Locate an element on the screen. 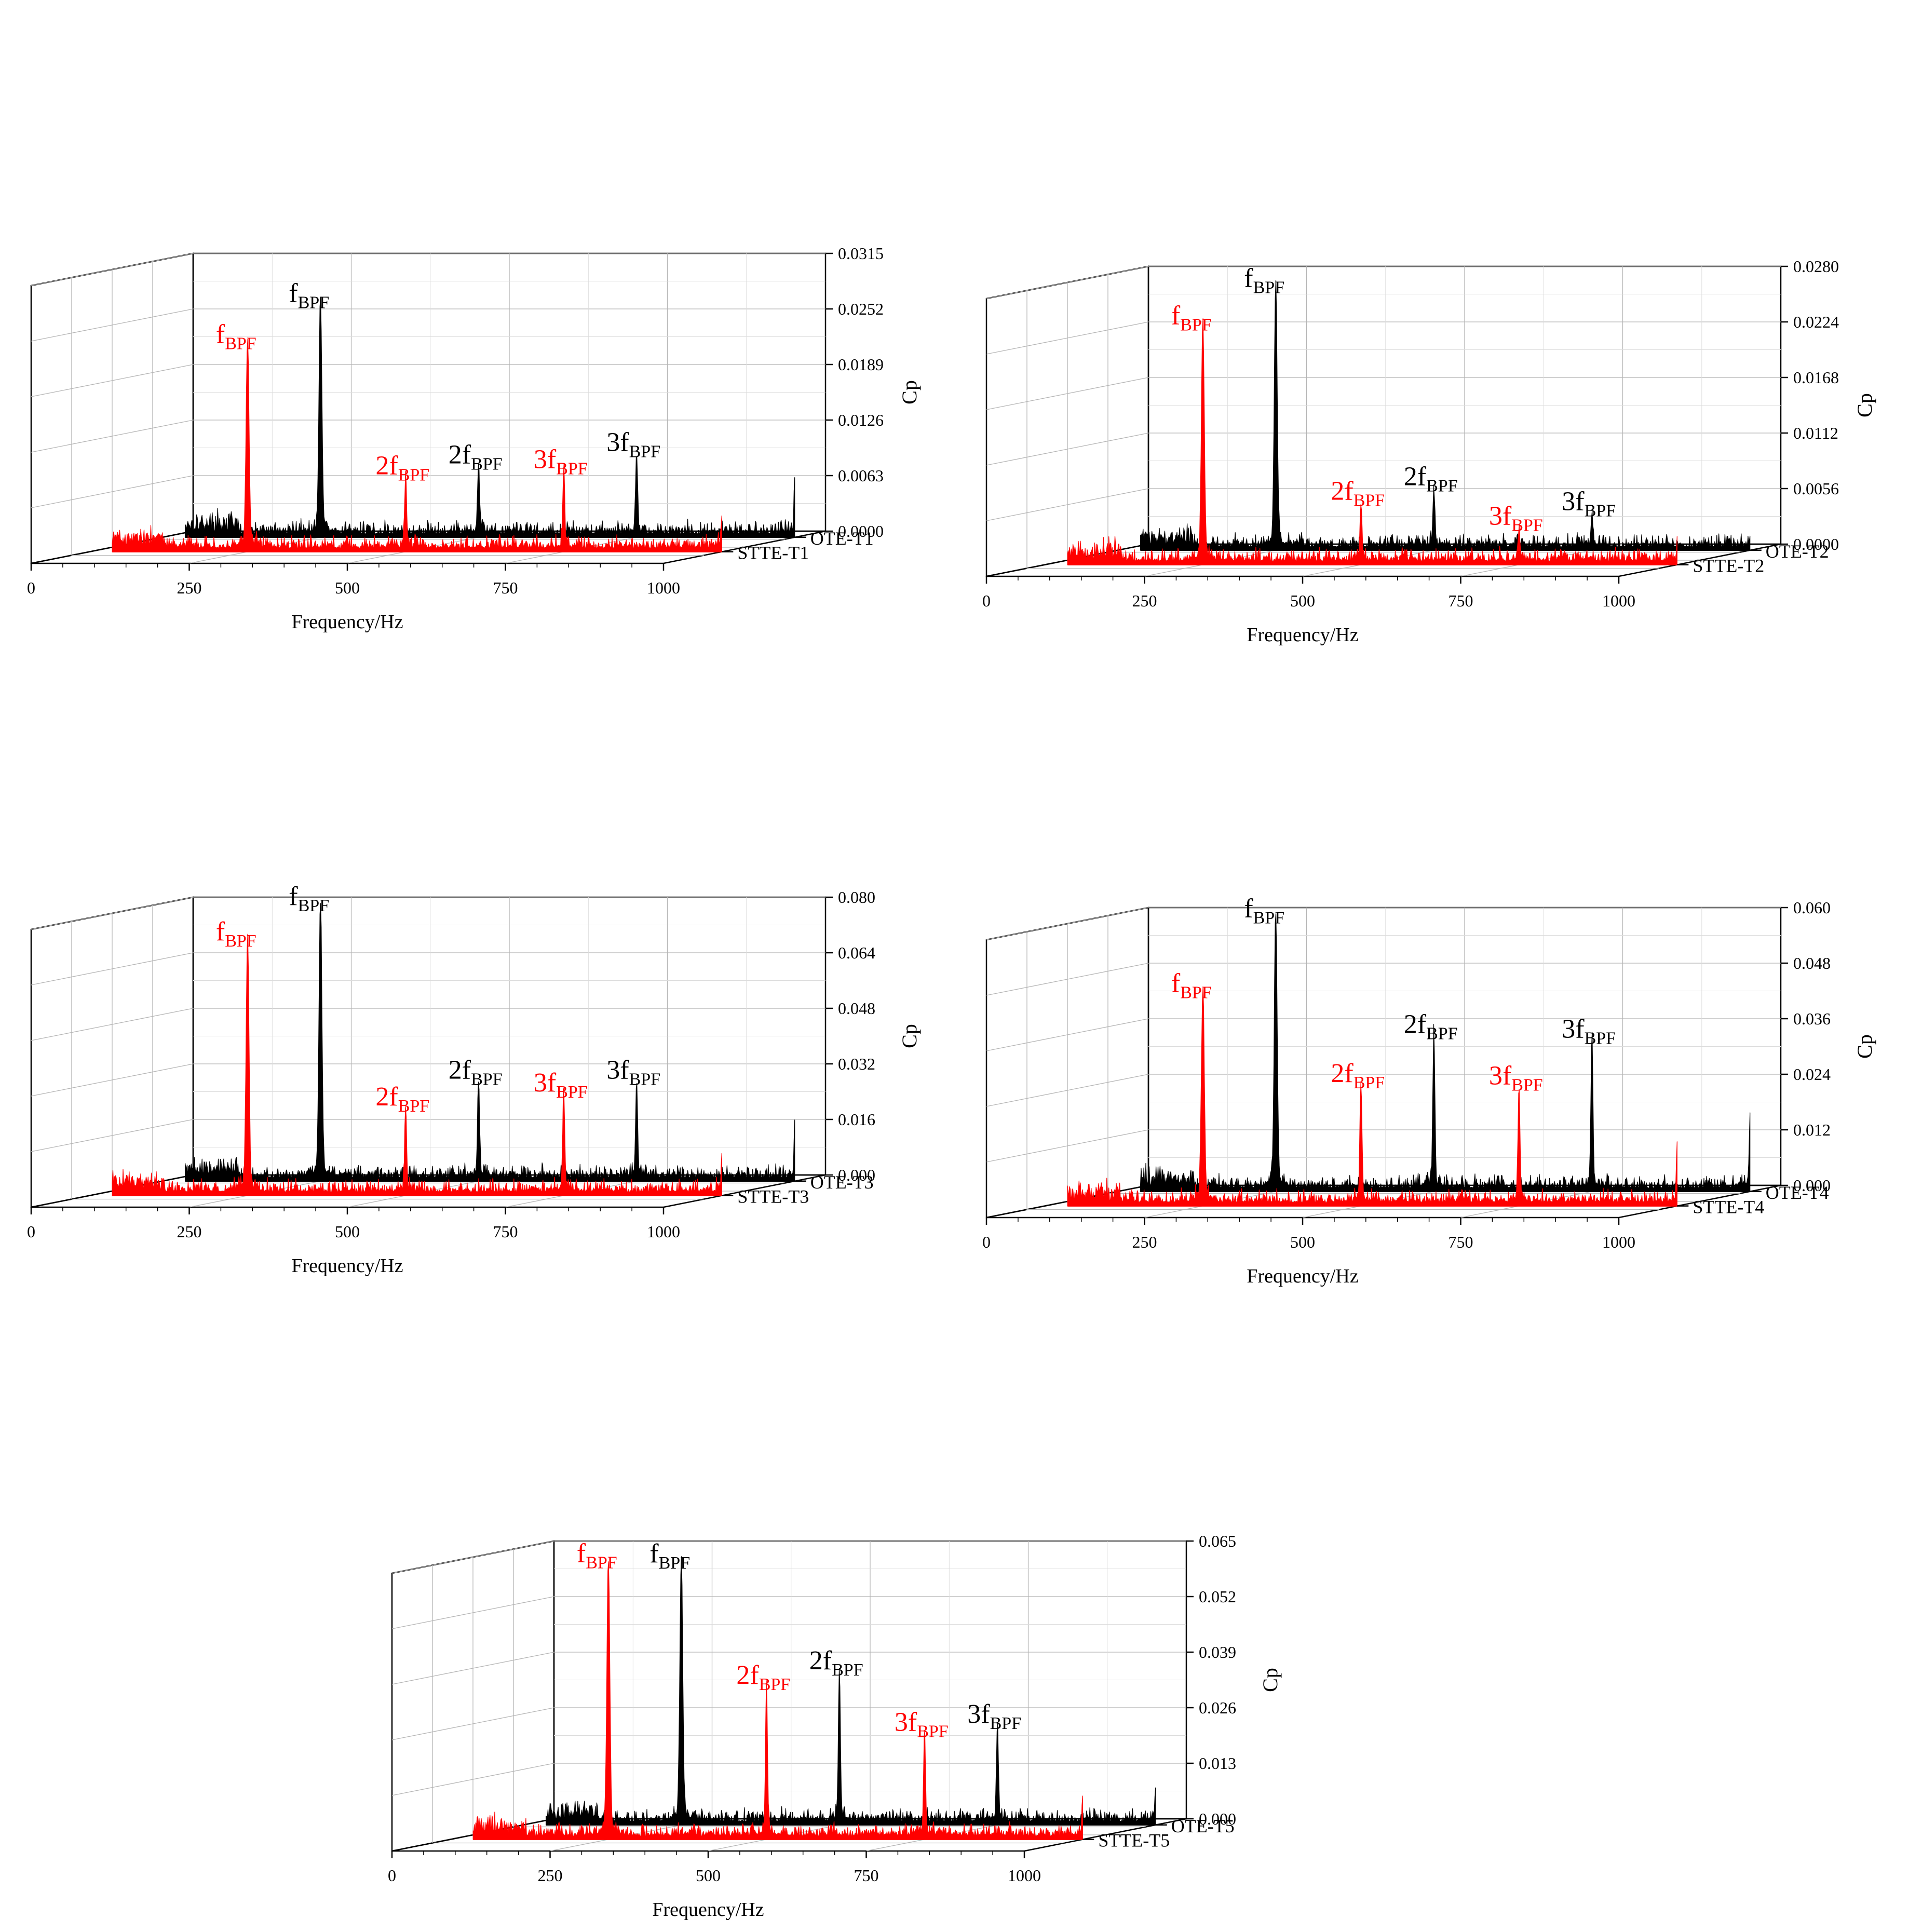  z-tick-label: 0.036 is located at coordinates (1812, 1018).